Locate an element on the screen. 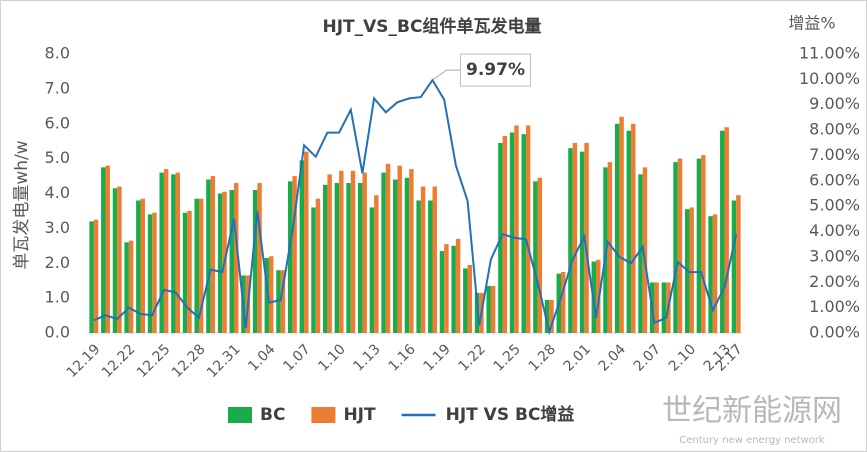  y2-axis-label: 增益% is located at coordinates (811, 23).